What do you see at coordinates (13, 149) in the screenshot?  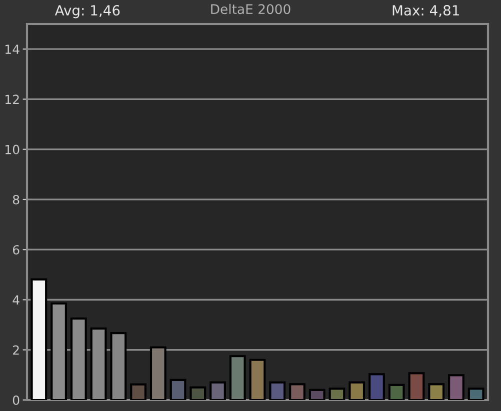 I see `y-tick-label: 10` at bounding box center [13, 149].